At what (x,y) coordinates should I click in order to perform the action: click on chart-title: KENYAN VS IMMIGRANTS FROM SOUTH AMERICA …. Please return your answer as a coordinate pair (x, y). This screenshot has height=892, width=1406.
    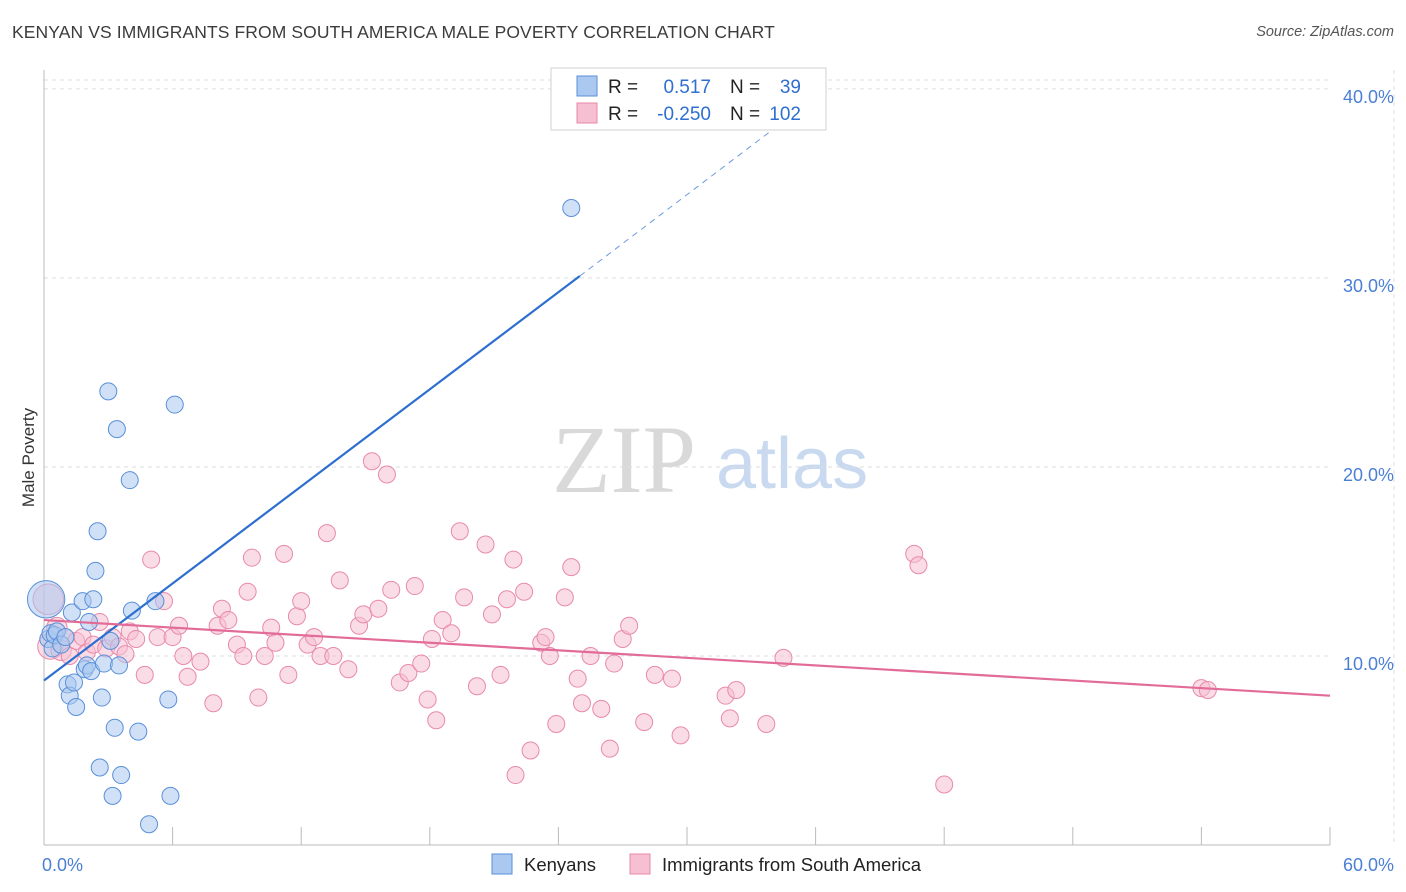
    Looking at the image, I should click on (393, 32).